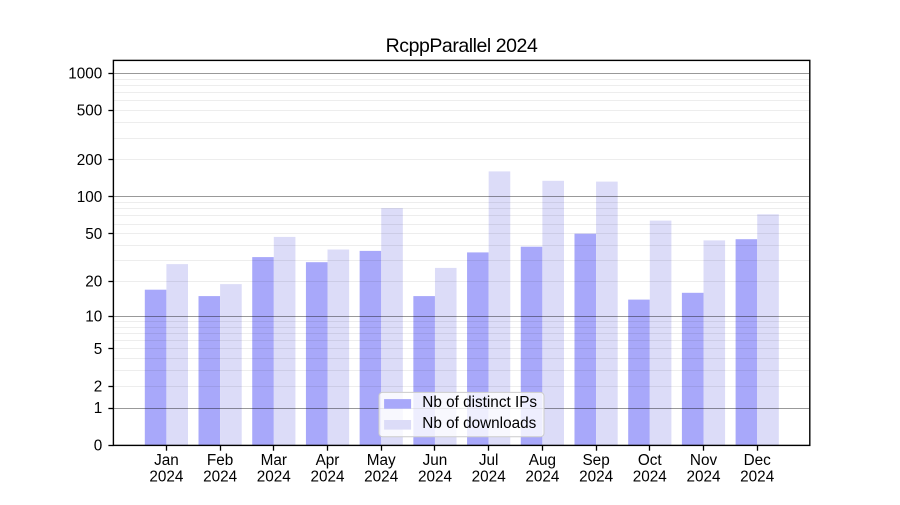 This screenshot has height=505, width=900. What do you see at coordinates (479, 423) in the screenshot?
I see `svg-text: Nb of downloads` at bounding box center [479, 423].